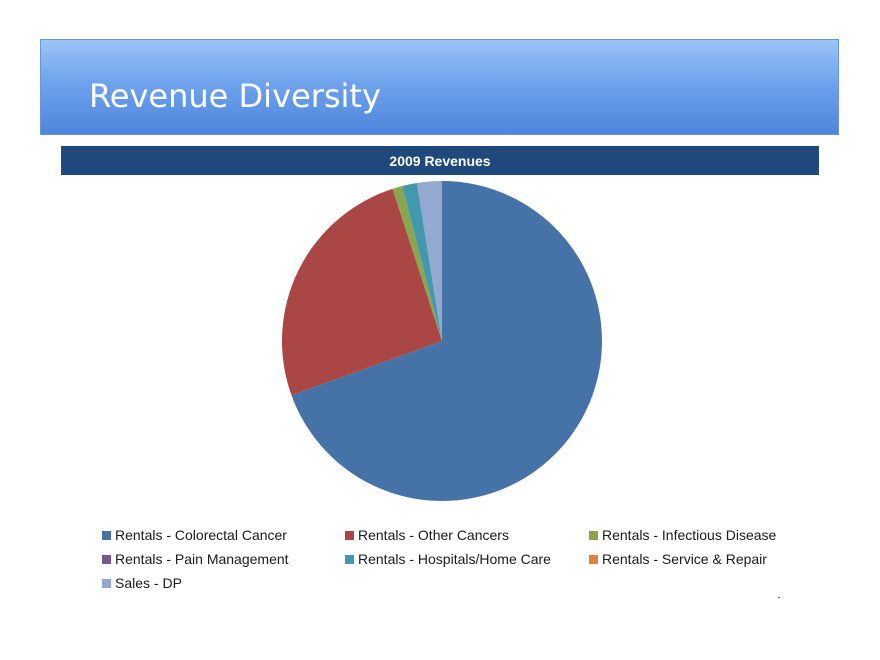  What do you see at coordinates (235, 96) in the screenshot?
I see `slide-title: Revenue Diversity` at bounding box center [235, 96].